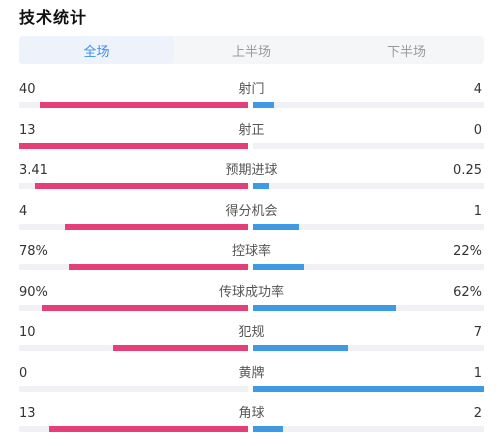  I want to click on home-value: 0, so click(23, 373).